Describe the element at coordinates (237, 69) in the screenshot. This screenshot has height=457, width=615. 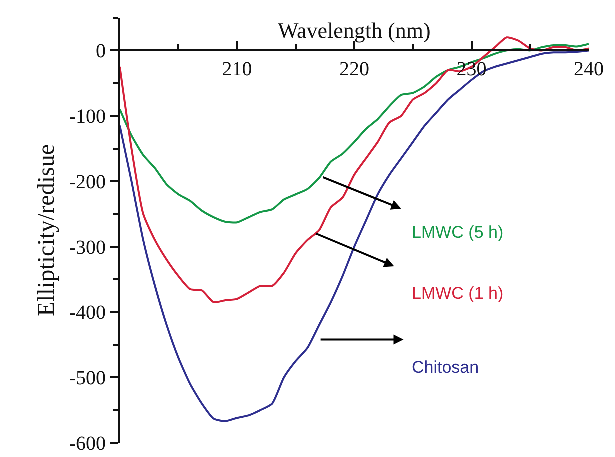
I see `x-tick-label: 210` at that location.